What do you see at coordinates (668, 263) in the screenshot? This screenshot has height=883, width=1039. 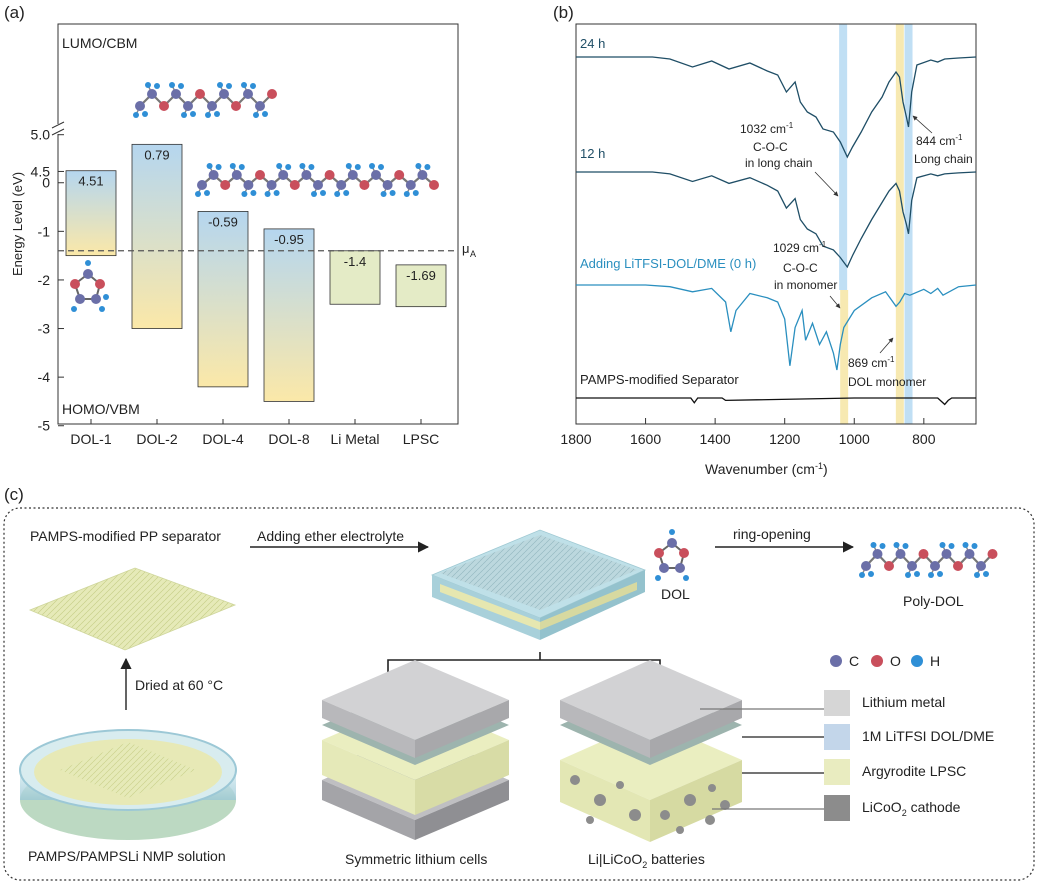 I see `trace-label-0h: Adding LiTFSI-DOL/DME (0 h)` at bounding box center [668, 263].